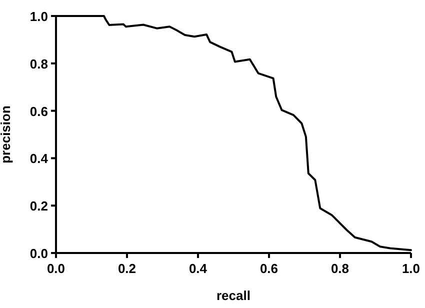 The width and height of the screenshot is (425, 308). Describe the element at coordinates (6, 135) in the screenshot. I see `y-axis-title: precision` at that location.